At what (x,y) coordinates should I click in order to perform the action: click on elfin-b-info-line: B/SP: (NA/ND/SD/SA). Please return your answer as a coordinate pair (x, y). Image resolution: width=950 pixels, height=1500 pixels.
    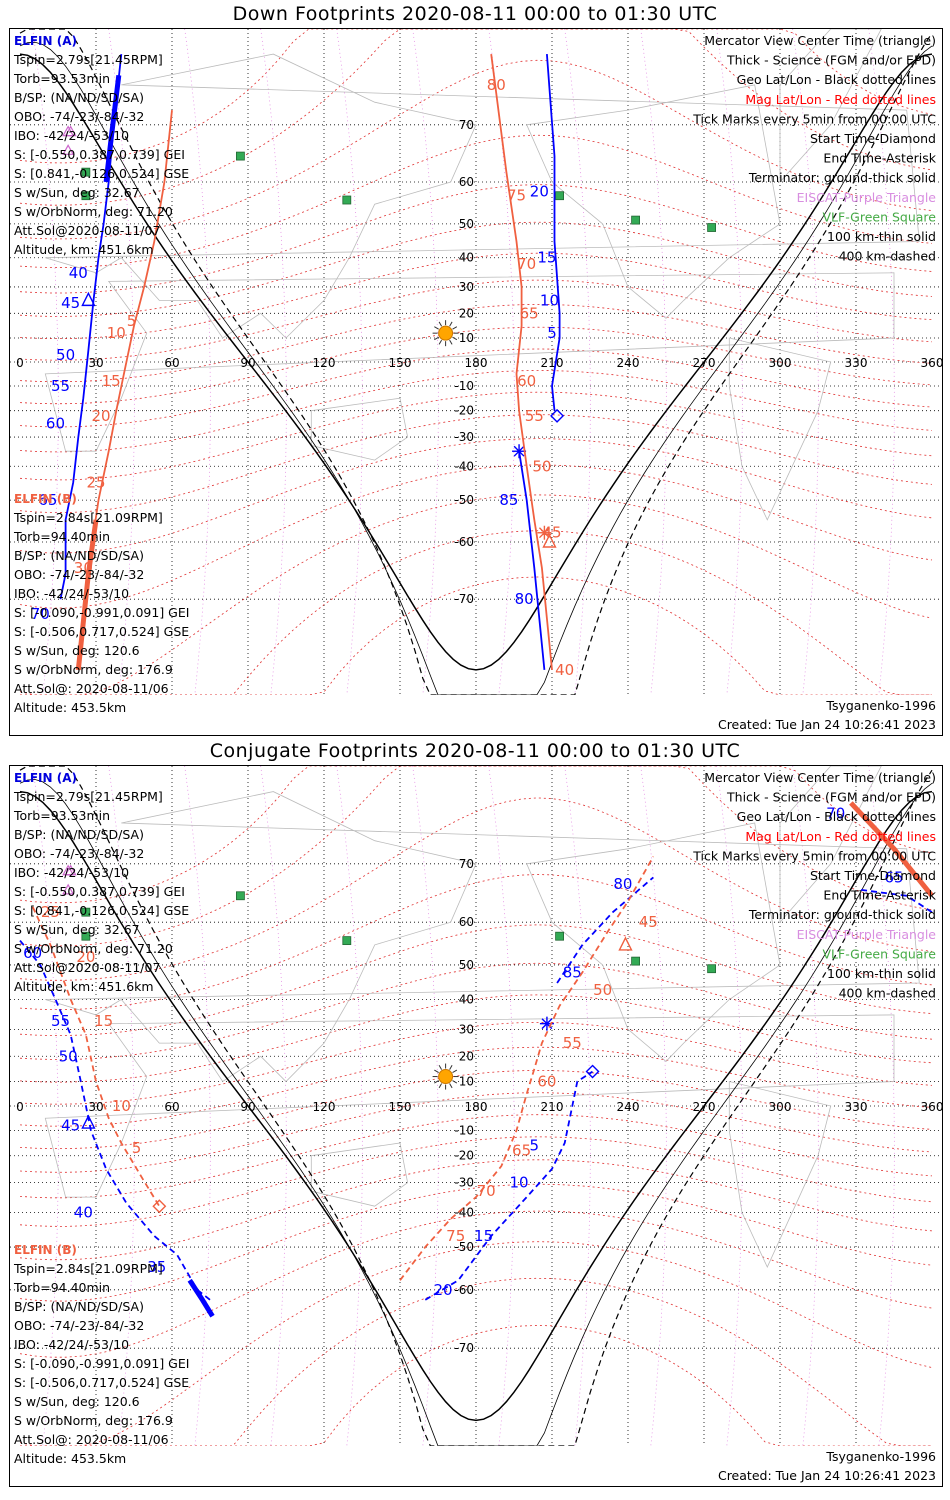
    Looking at the image, I should click on (79, 1306).